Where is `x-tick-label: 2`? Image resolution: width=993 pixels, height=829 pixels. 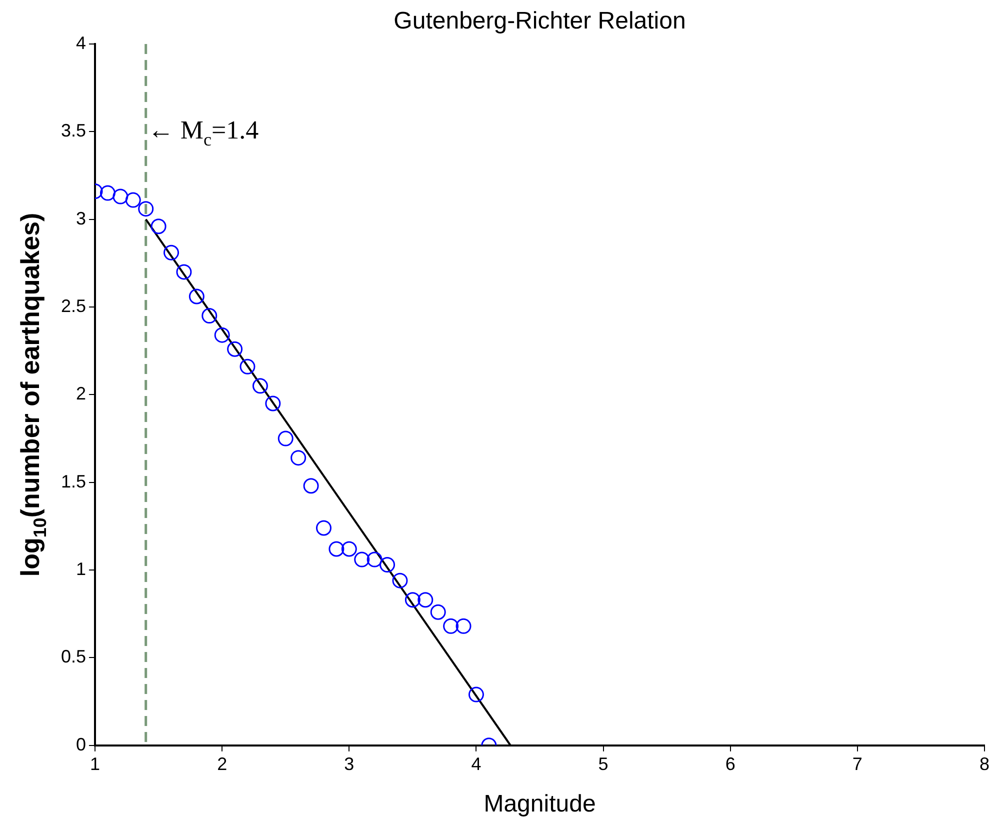 x-tick-label: 2 is located at coordinates (222, 764).